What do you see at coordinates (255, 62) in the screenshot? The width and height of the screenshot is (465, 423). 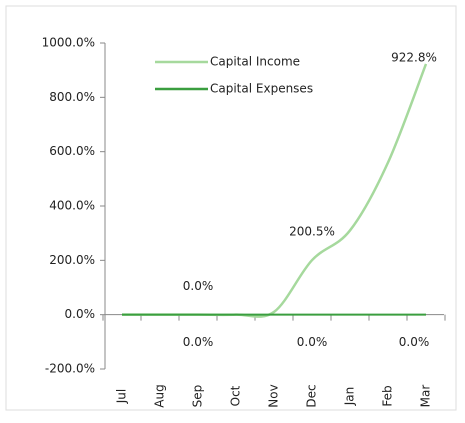 I see `legend-label: Capital Income` at bounding box center [255, 62].